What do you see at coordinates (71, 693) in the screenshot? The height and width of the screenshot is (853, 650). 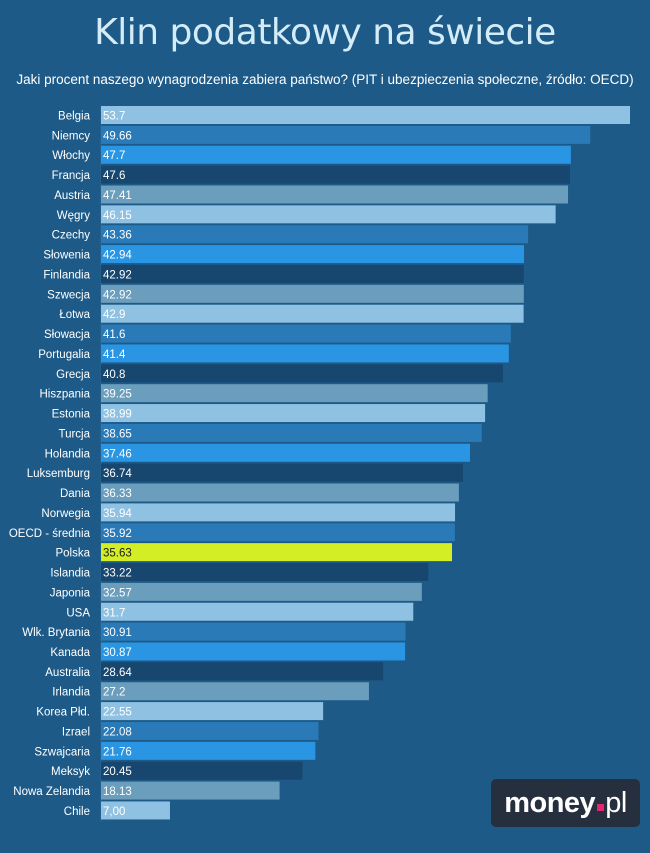 I see `category-label: Irlandia` at bounding box center [71, 693].